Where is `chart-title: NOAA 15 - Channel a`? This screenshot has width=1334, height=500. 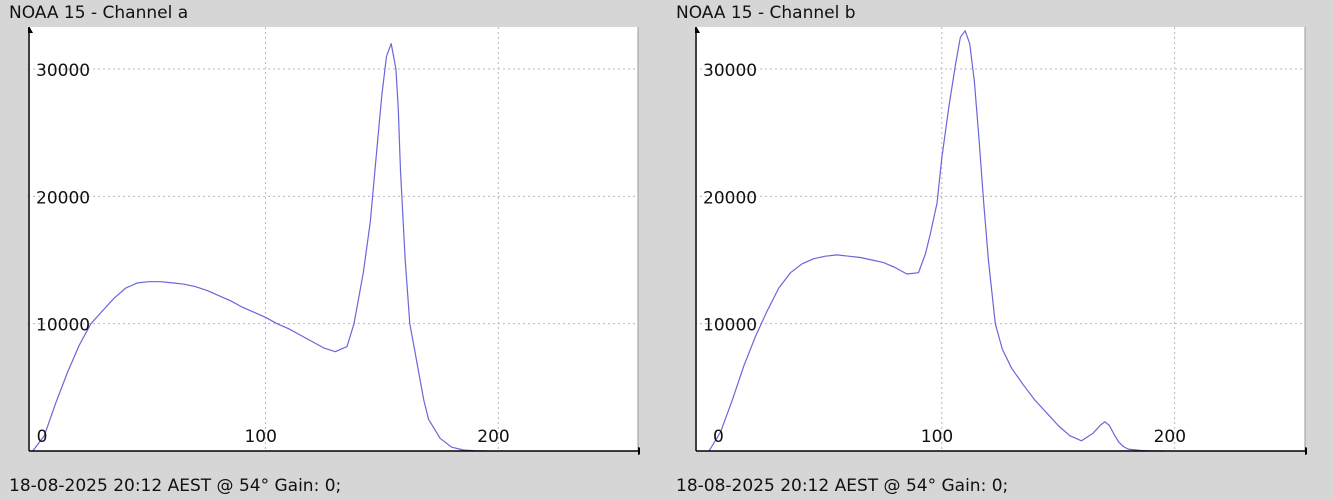
chart-title: NOAA 15 - Channel a is located at coordinates (99, 13).